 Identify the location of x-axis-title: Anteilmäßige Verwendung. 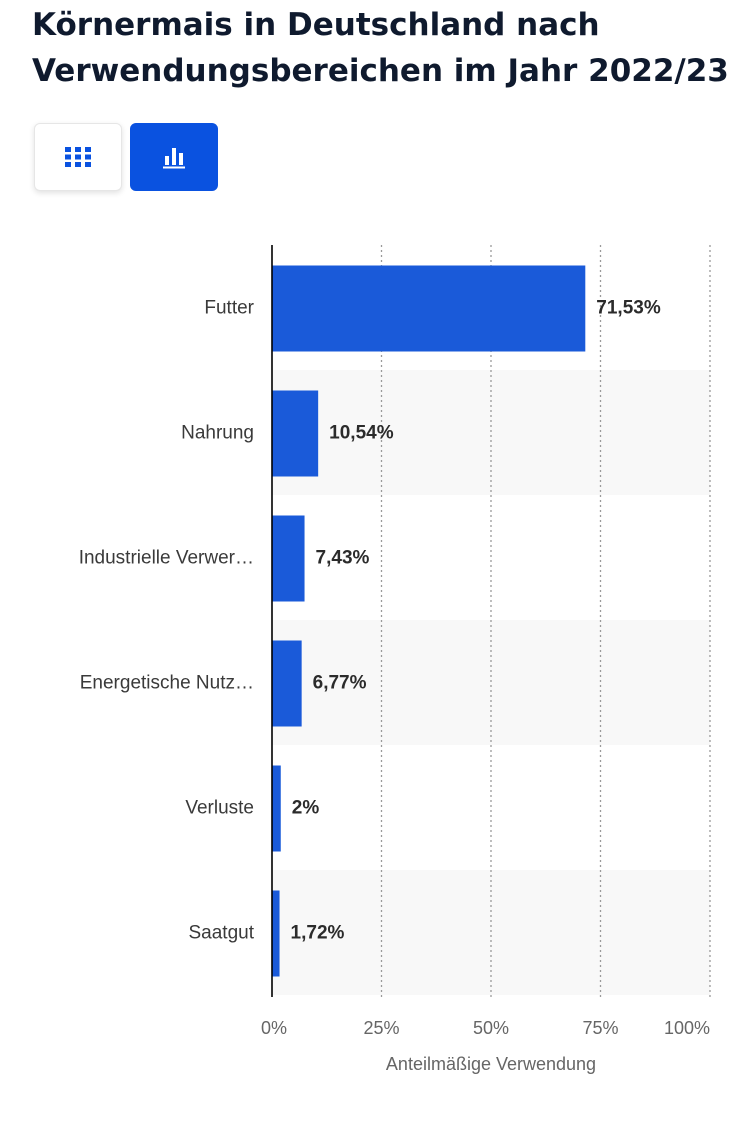
(491, 1064).